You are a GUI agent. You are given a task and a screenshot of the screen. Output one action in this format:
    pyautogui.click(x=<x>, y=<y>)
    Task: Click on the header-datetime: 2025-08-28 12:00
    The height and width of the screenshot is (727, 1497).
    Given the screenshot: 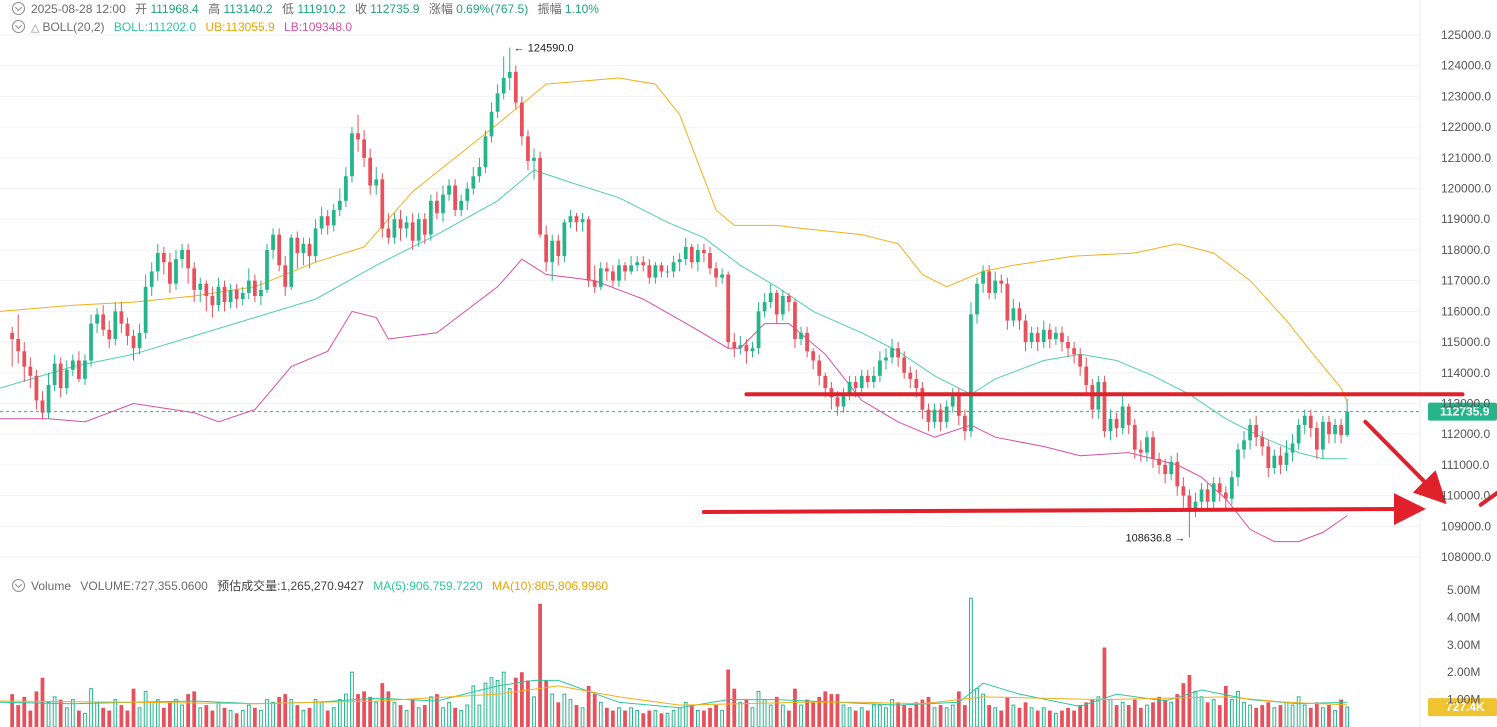 What is the action you would take?
    pyautogui.click(x=78, y=9)
    